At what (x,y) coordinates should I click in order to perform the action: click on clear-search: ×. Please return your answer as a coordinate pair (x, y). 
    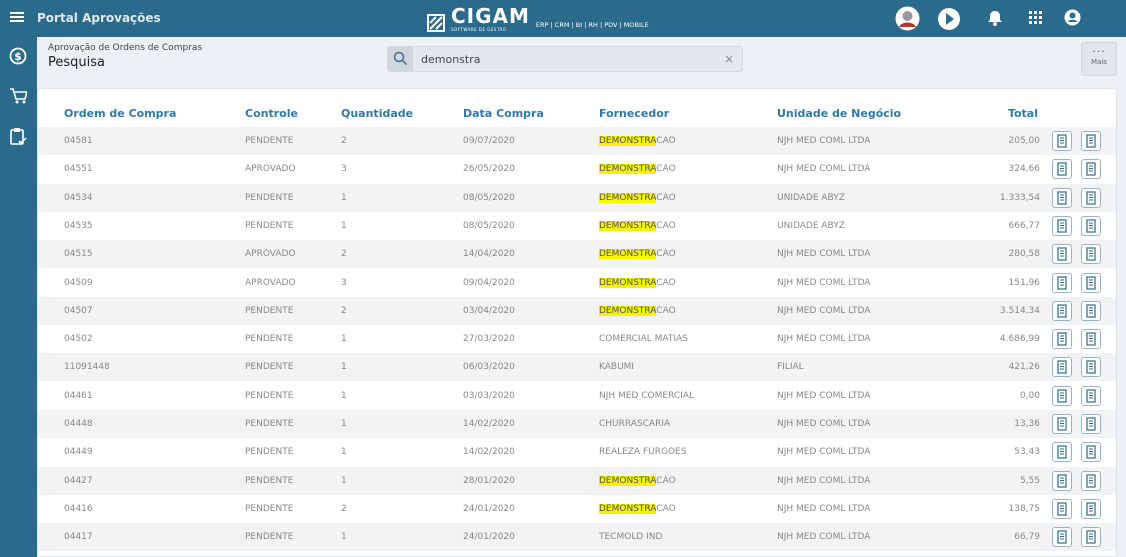
    Looking at the image, I should click on (728, 59).